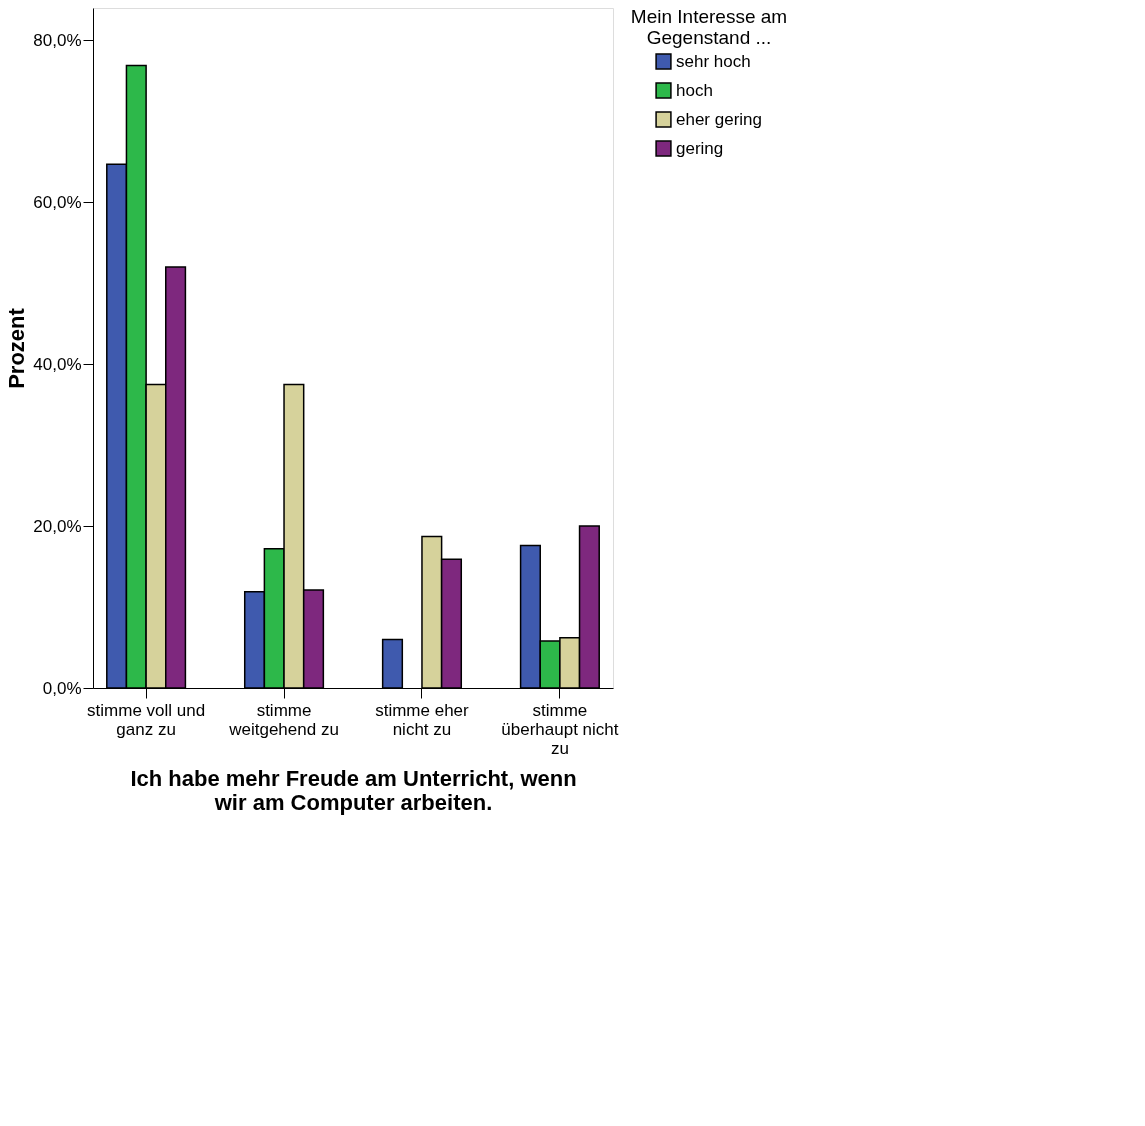 The image size is (1145, 1126). I want to click on x-tick-label: stimme eher nicht zu, so click(422, 719).